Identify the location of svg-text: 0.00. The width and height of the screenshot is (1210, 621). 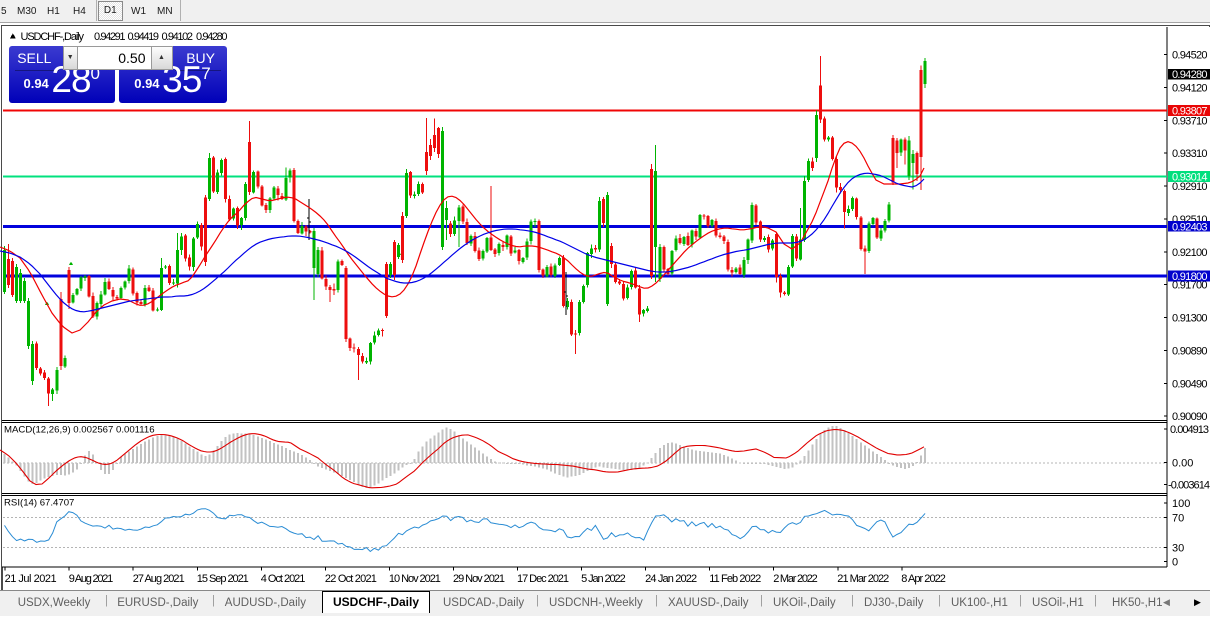
(1182, 464).